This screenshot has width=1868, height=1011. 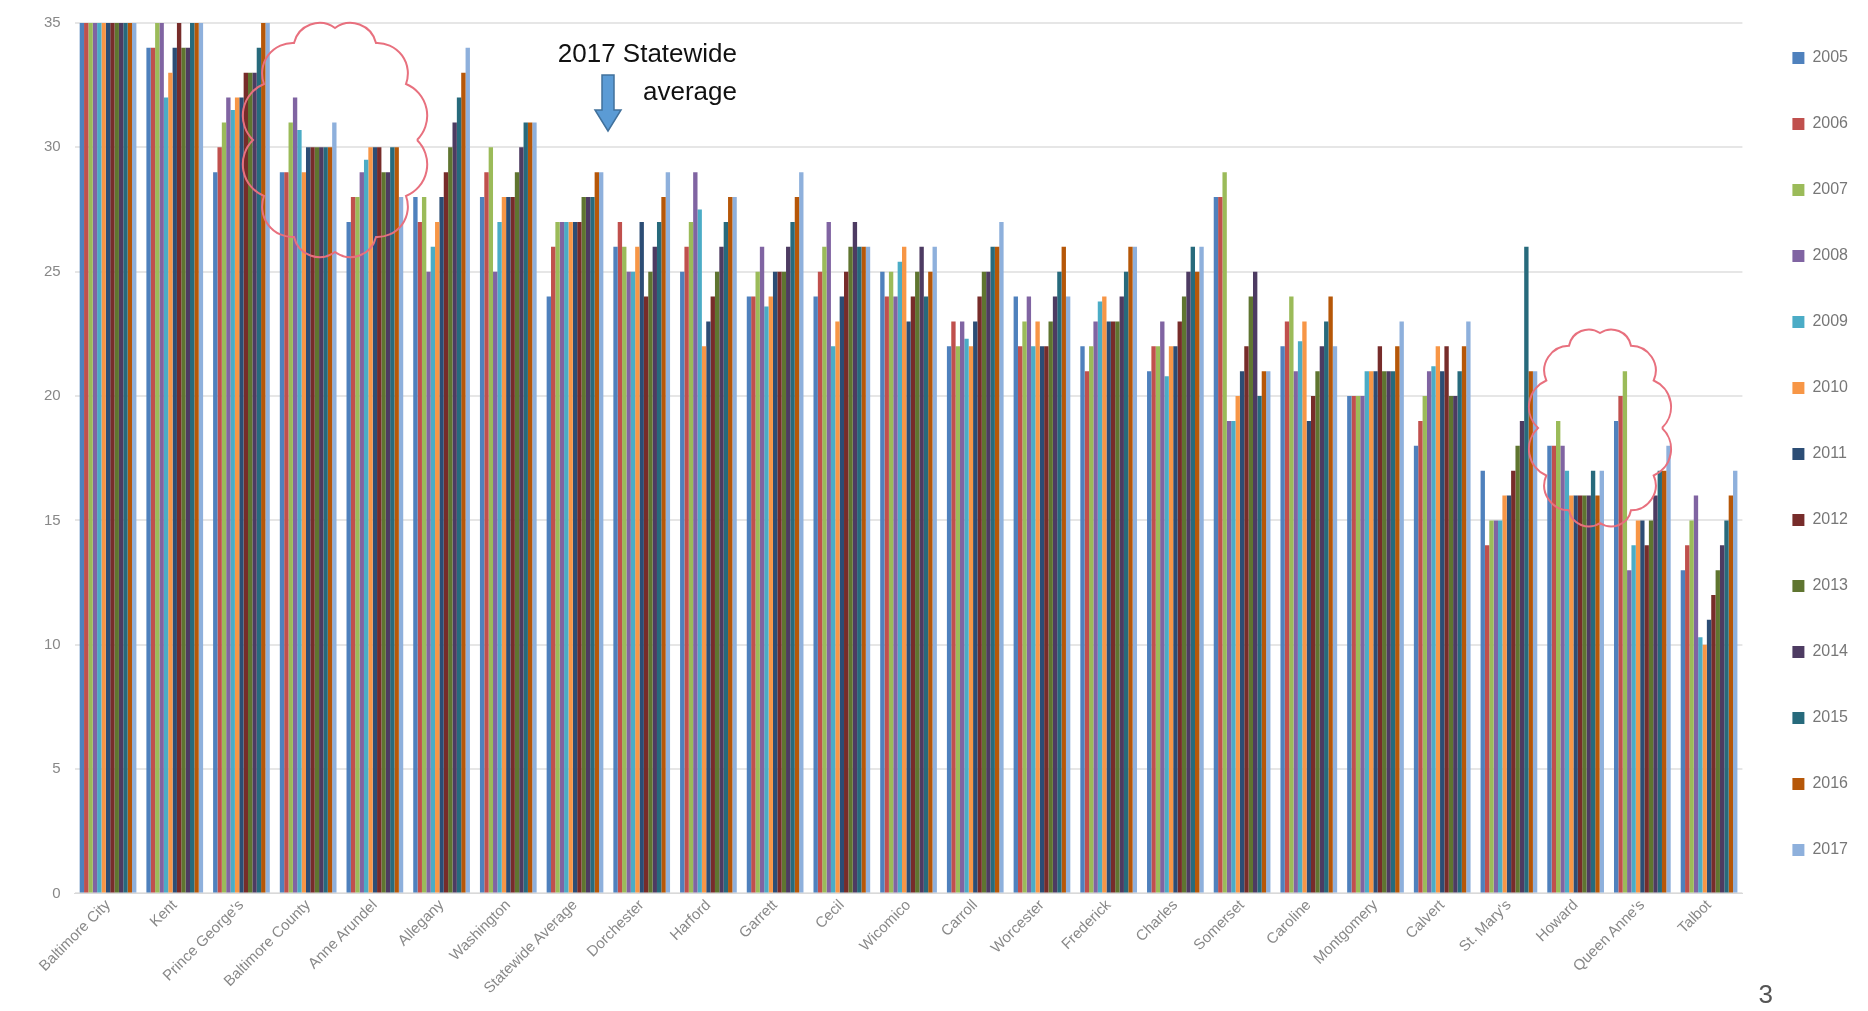 What do you see at coordinates (52, 395) in the screenshot?
I see `y-tick-label: 20` at bounding box center [52, 395].